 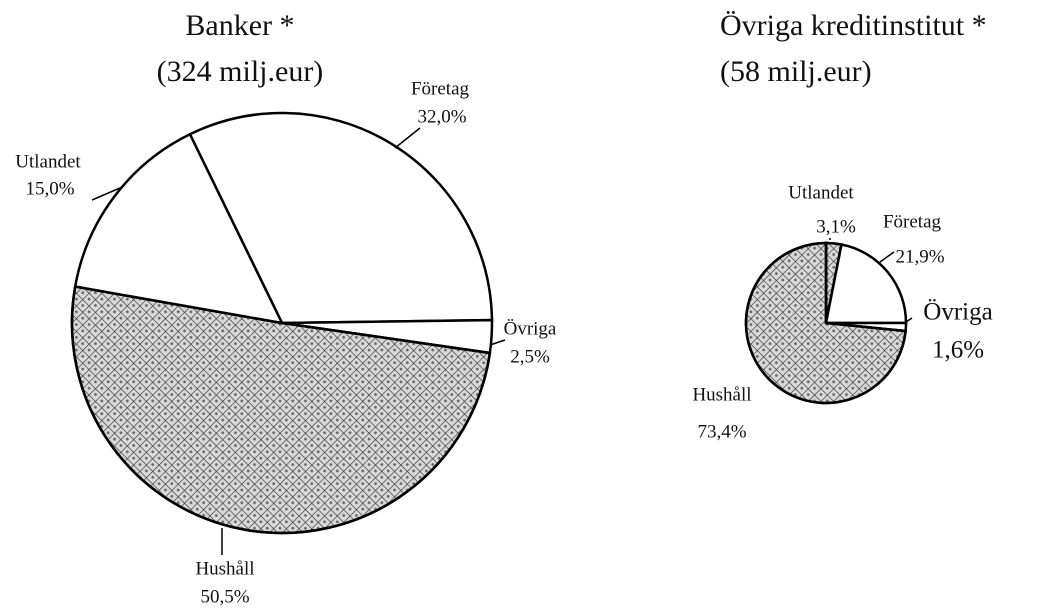 I want to click on slice-value-label: 2,5%, so click(x=530, y=356).